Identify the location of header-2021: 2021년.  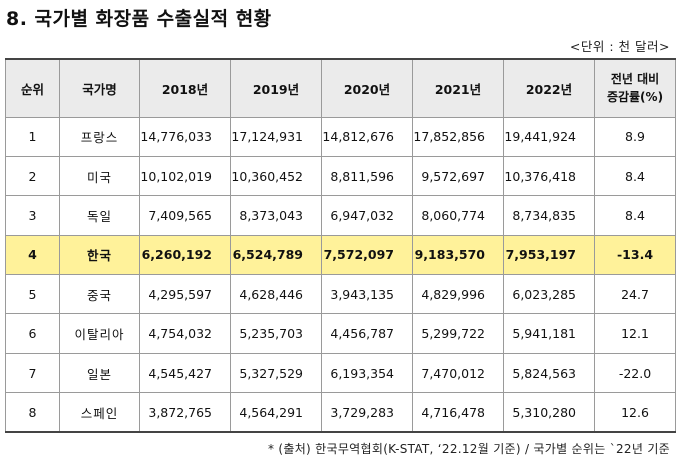
(458, 88).